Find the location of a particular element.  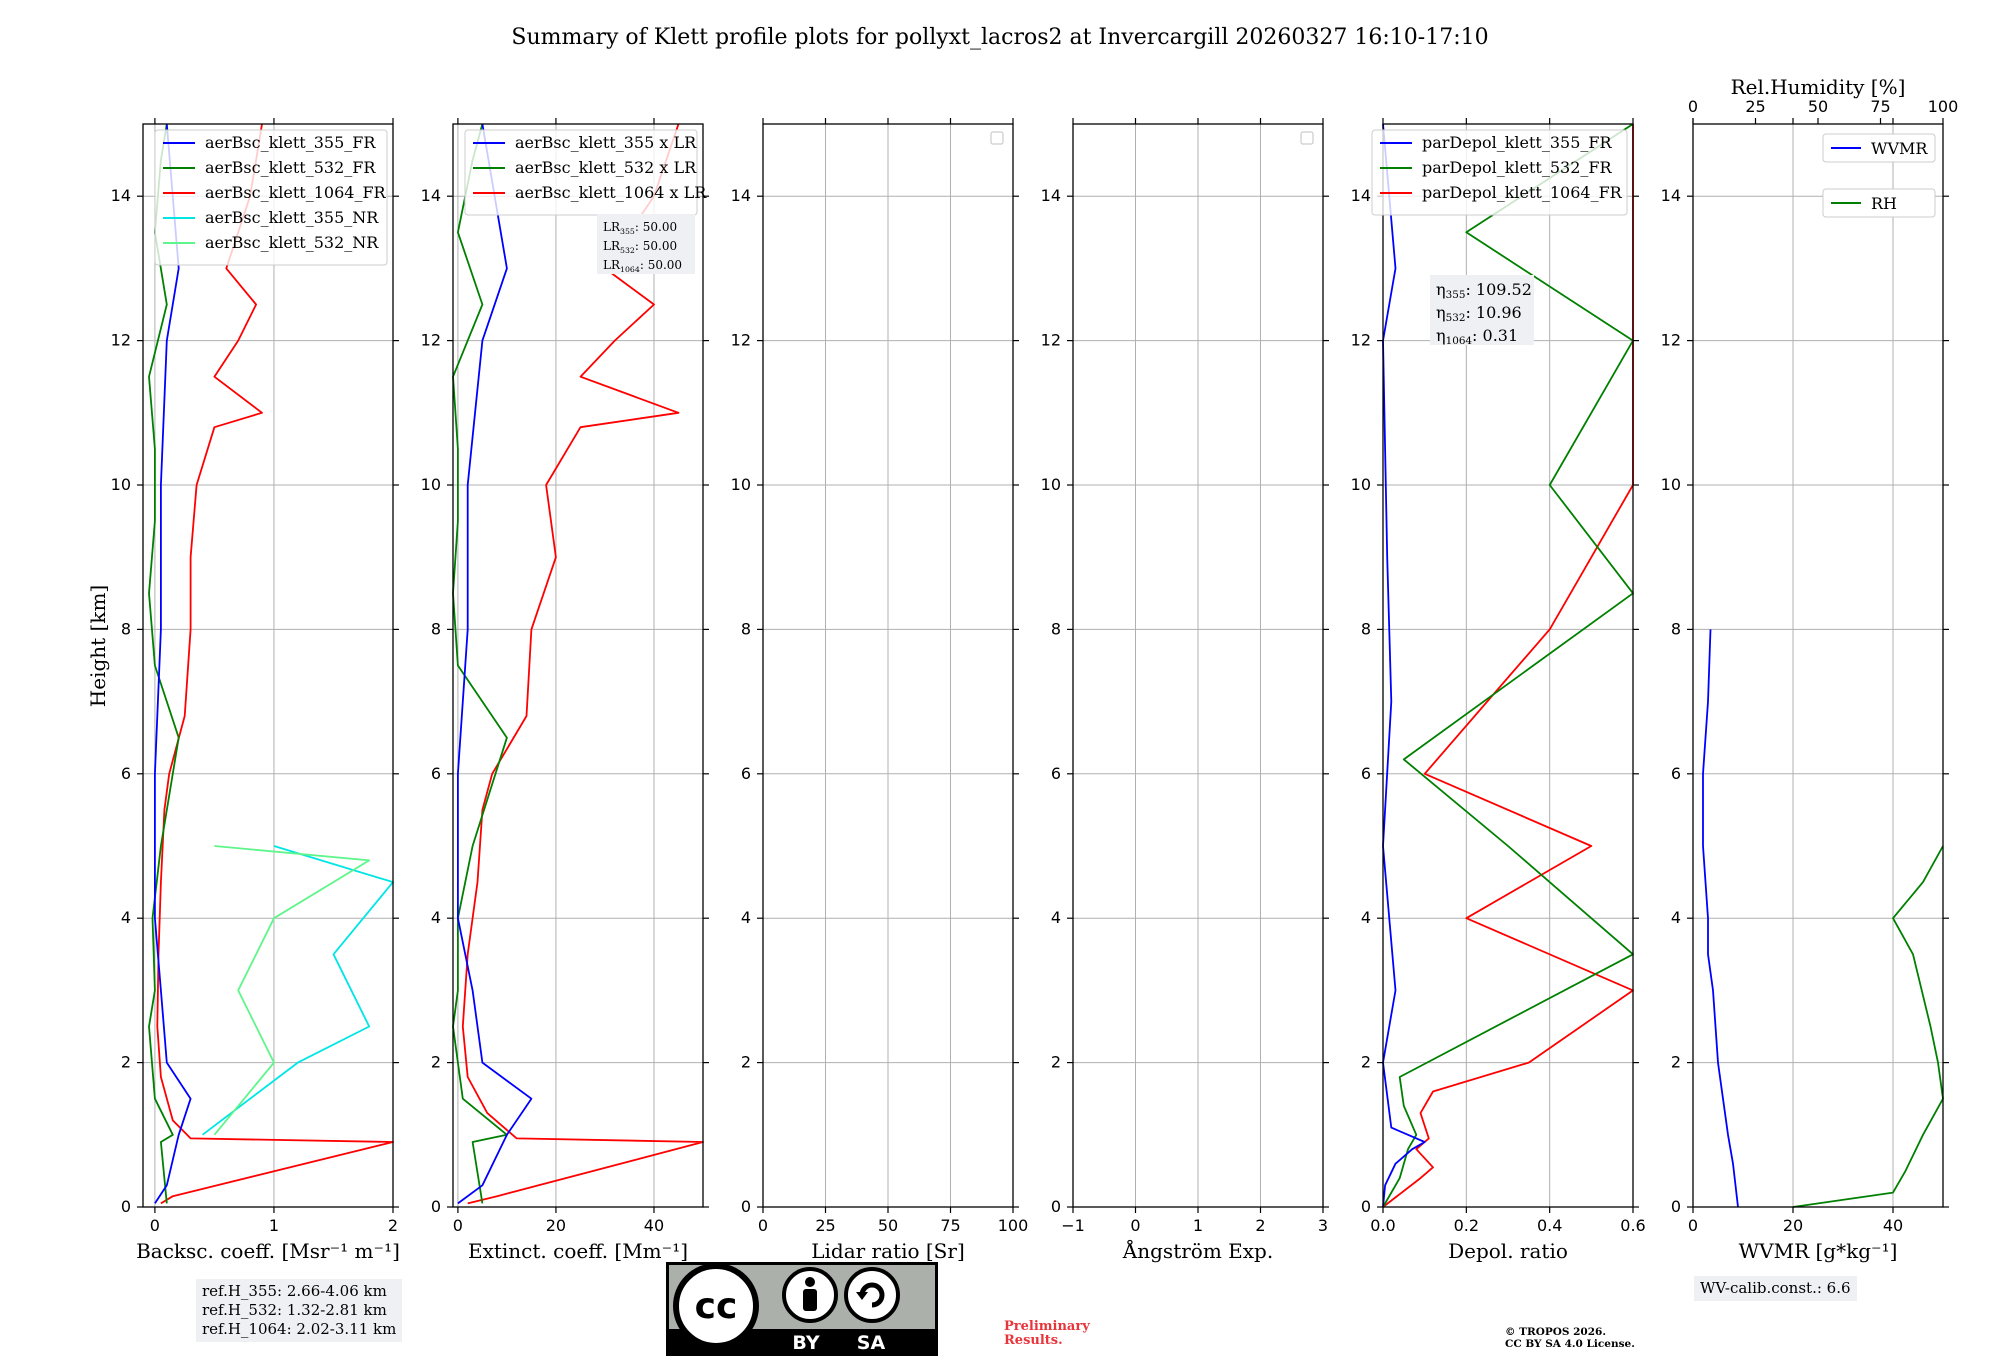

x-axis-label: WVMR [g*kg⁻¹] is located at coordinates (1818, 1251).